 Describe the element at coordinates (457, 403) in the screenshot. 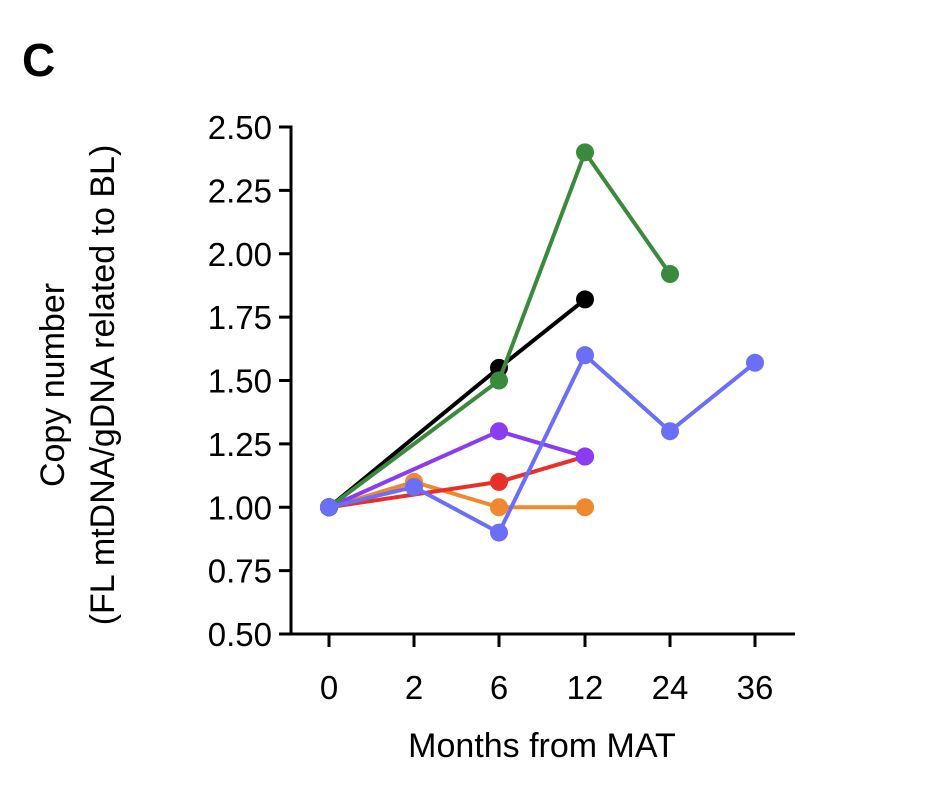

I see `series-black-line` at that location.